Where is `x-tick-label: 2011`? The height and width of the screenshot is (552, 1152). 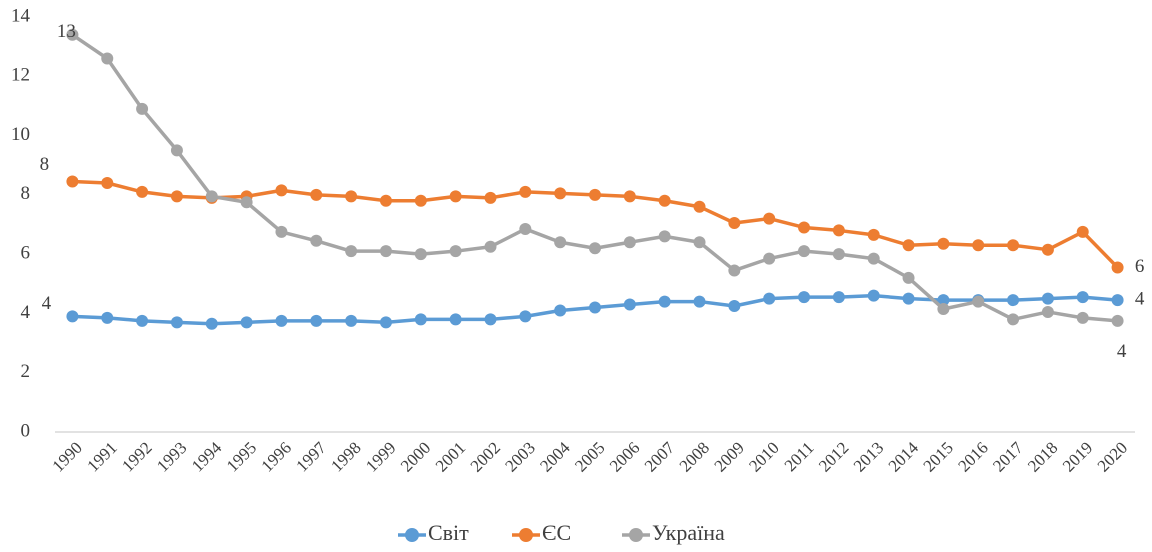 x-tick-label: 2011 is located at coordinates (799, 456).